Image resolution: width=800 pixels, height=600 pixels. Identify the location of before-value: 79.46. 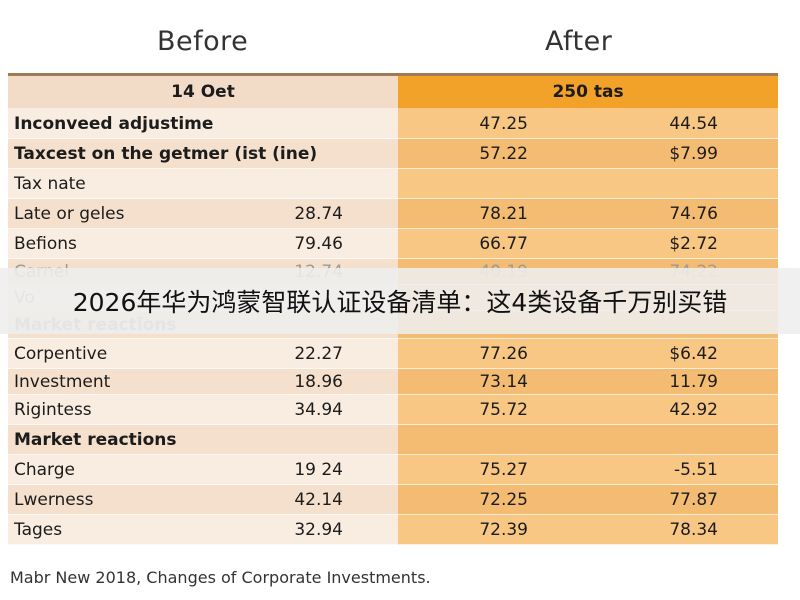
(318, 244).